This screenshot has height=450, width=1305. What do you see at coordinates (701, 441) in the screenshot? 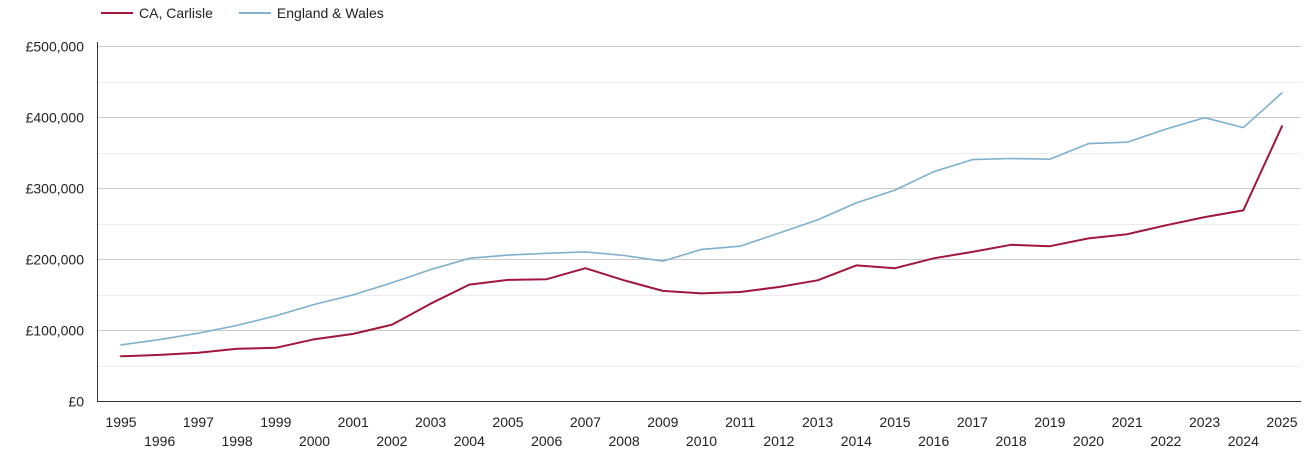
I see `x-tick-label: 2010` at bounding box center [701, 441].